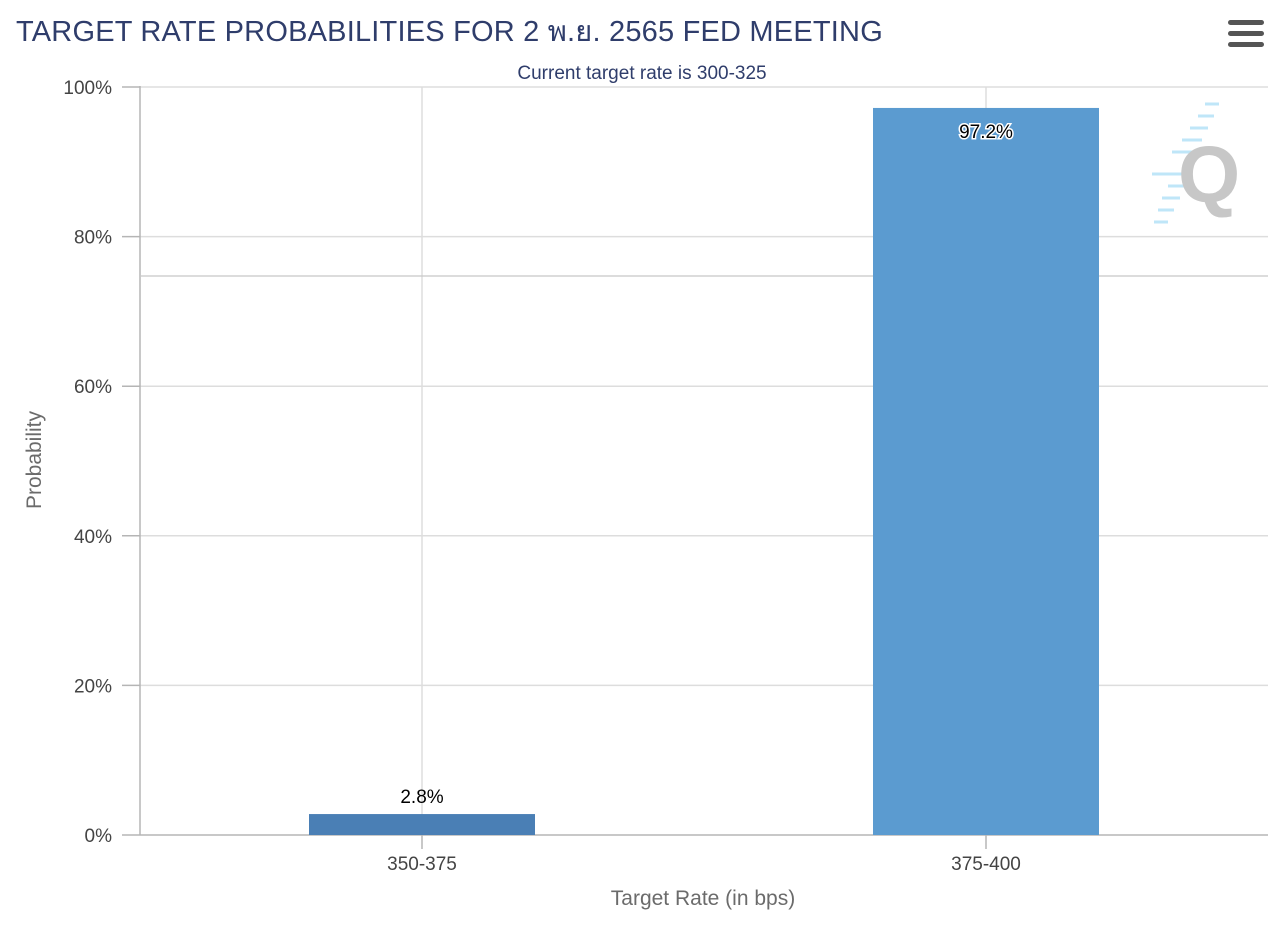  What do you see at coordinates (421, 797) in the screenshot?
I see `data-label: 2.8%` at bounding box center [421, 797].